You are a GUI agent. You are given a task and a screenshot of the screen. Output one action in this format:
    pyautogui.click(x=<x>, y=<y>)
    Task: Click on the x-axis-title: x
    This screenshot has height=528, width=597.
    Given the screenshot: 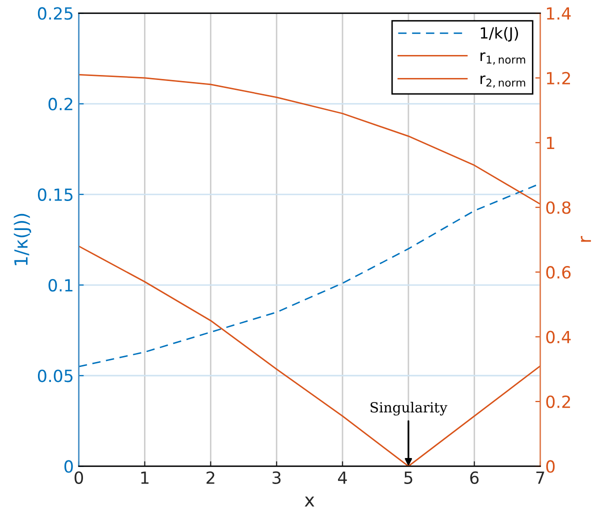 What is the action you would take?
    pyautogui.click(x=309, y=501)
    